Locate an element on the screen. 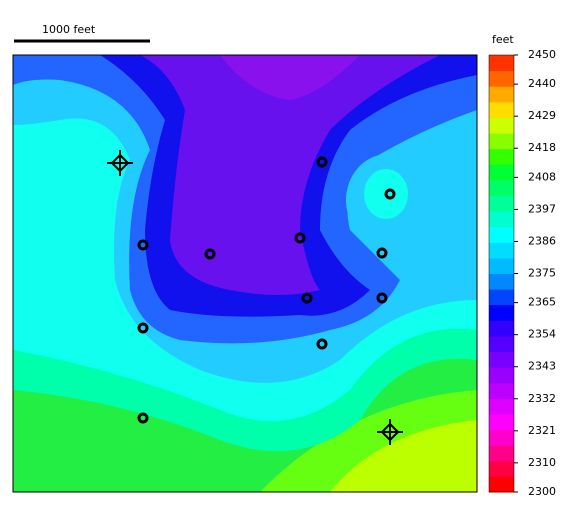 The width and height of the screenshot is (572, 527). colorbar-tick-label: 2450 is located at coordinates (542, 54).